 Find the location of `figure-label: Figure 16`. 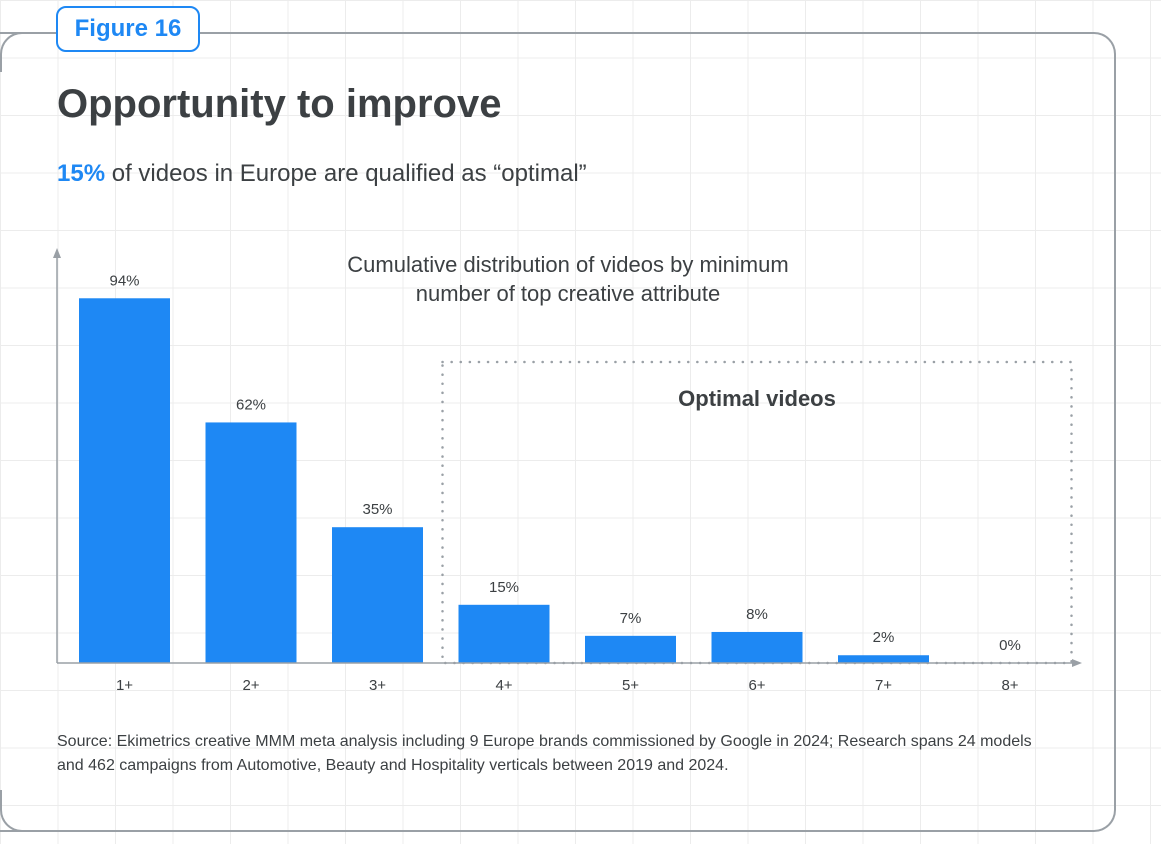

figure-label: Figure 16 is located at coordinates (128, 29).